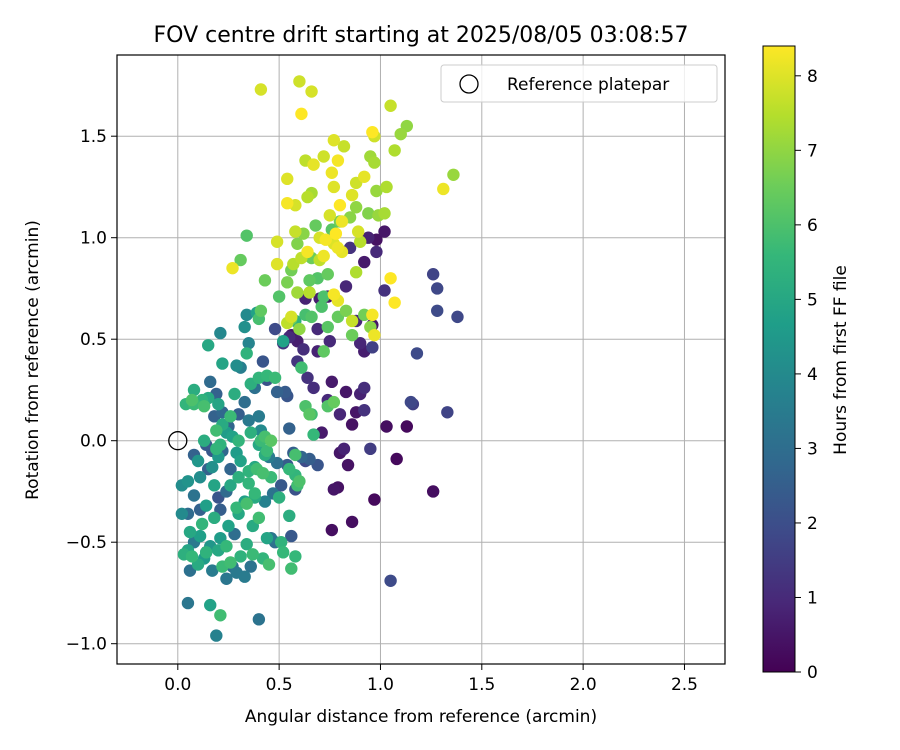  Describe the element at coordinates (93, 239) in the screenshot. I see `y-tick-label: 1.0` at that location.